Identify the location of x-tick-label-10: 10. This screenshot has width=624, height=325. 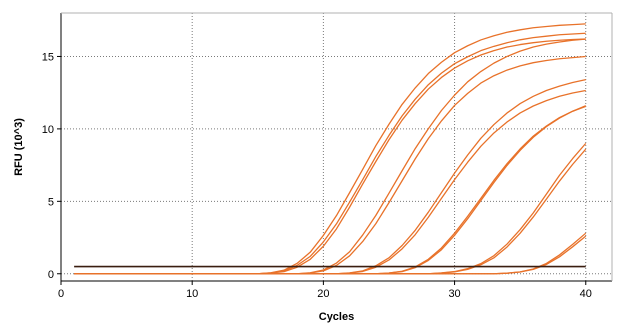
(192, 294).